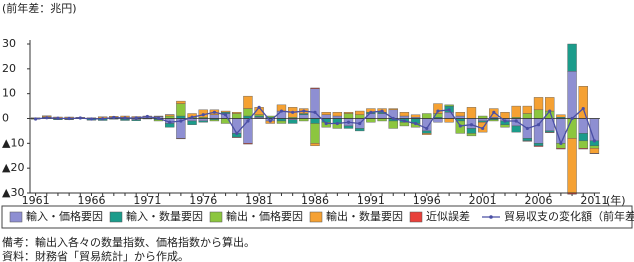 The image size is (634, 262). I want to click on legend-label: 貿易収支の変化額（前年差）, so click(569, 216).